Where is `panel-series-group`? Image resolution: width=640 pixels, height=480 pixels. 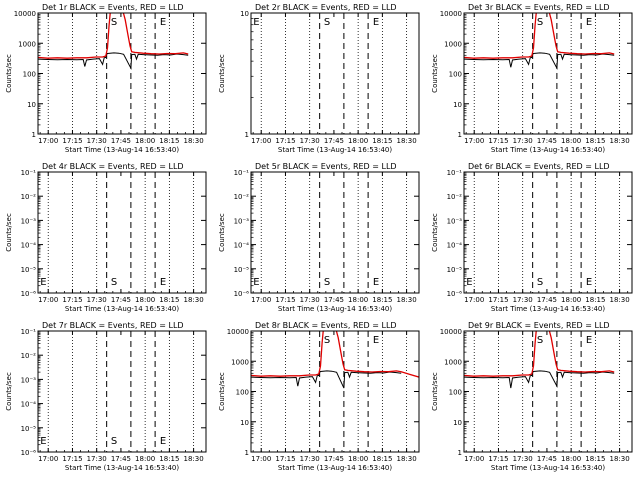
panel-series-group is located at coordinates (335, 360).